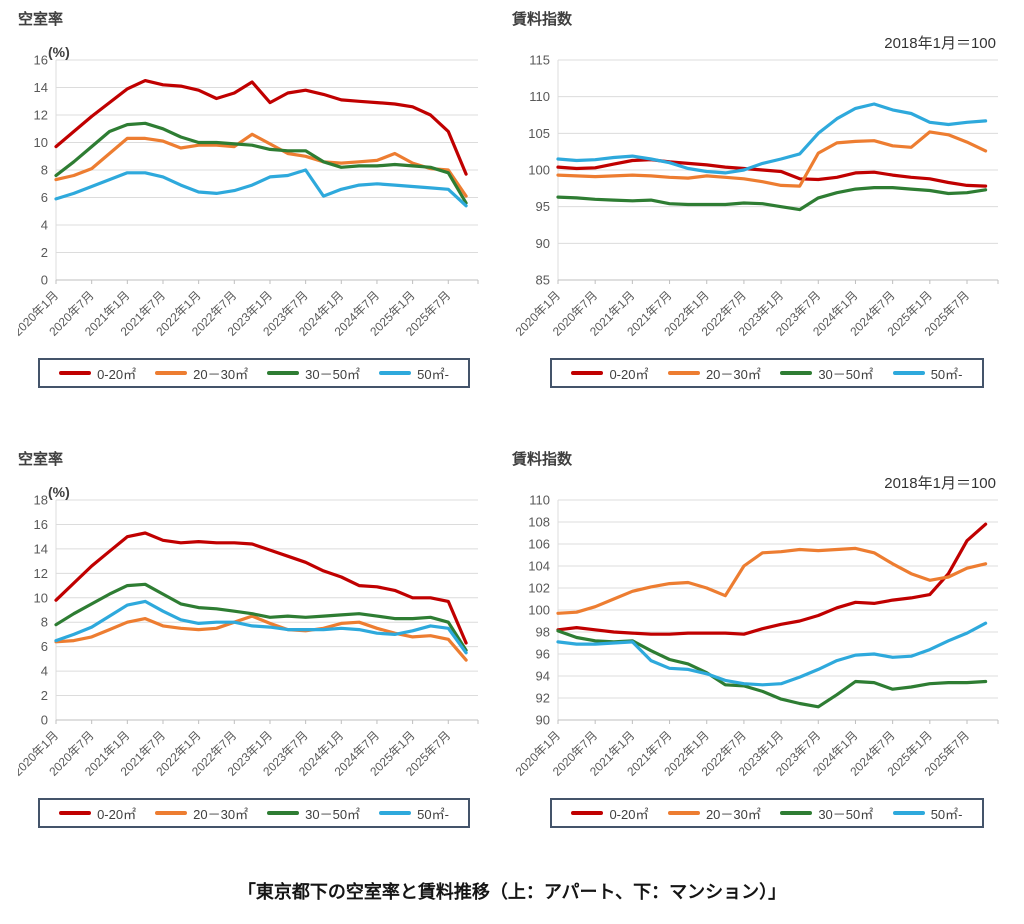 This screenshot has width=1024, height=924. I want to click on y-tick-label: 108, so click(539, 522).